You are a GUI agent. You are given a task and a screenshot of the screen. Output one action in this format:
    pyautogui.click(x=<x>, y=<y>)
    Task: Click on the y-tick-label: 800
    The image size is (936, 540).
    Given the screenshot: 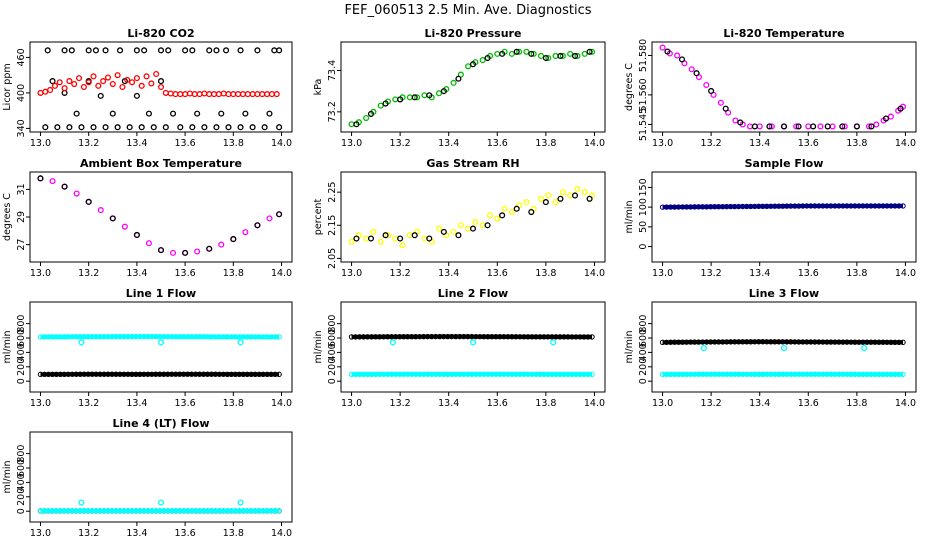 What is the action you would take?
    pyautogui.click(x=643, y=324)
    